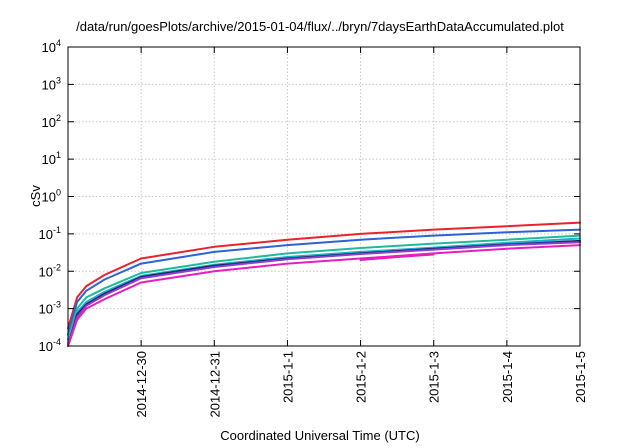  I want to click on x-axis-label: Coordinated Universal Time (UTC), so click(320, 435).